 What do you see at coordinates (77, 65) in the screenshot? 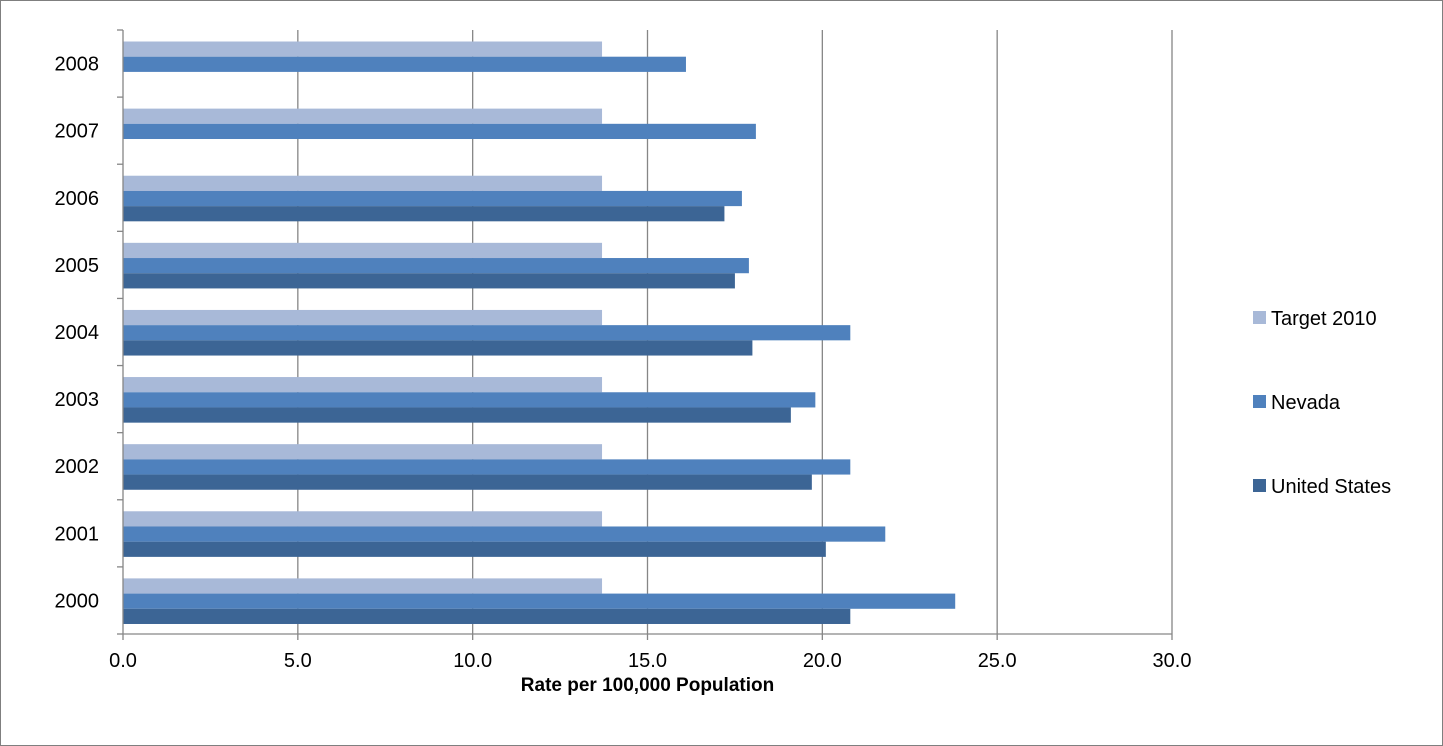
I see `y-tick-label: 2008` at bounding box center [77, 65].